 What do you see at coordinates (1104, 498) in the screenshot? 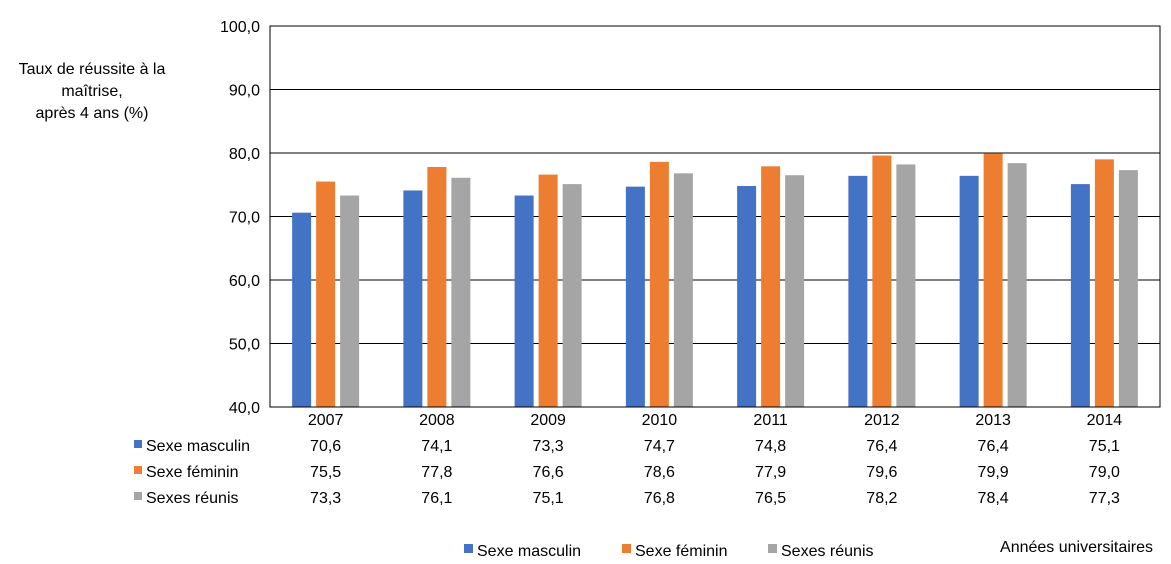
I see `data-label: 77,3` at bounding box center [1104, 498].